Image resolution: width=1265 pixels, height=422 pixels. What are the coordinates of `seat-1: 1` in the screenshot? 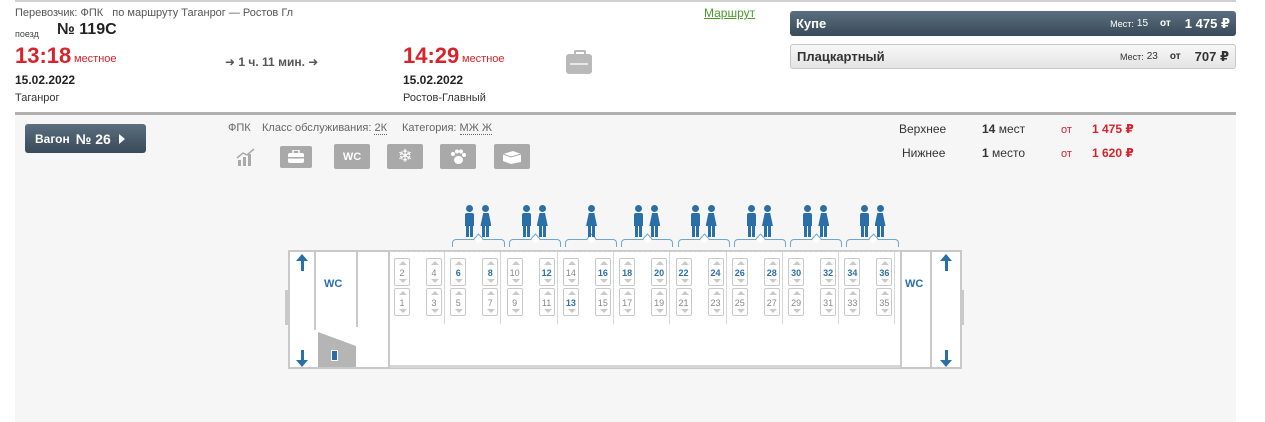 It's located at (402, 302).